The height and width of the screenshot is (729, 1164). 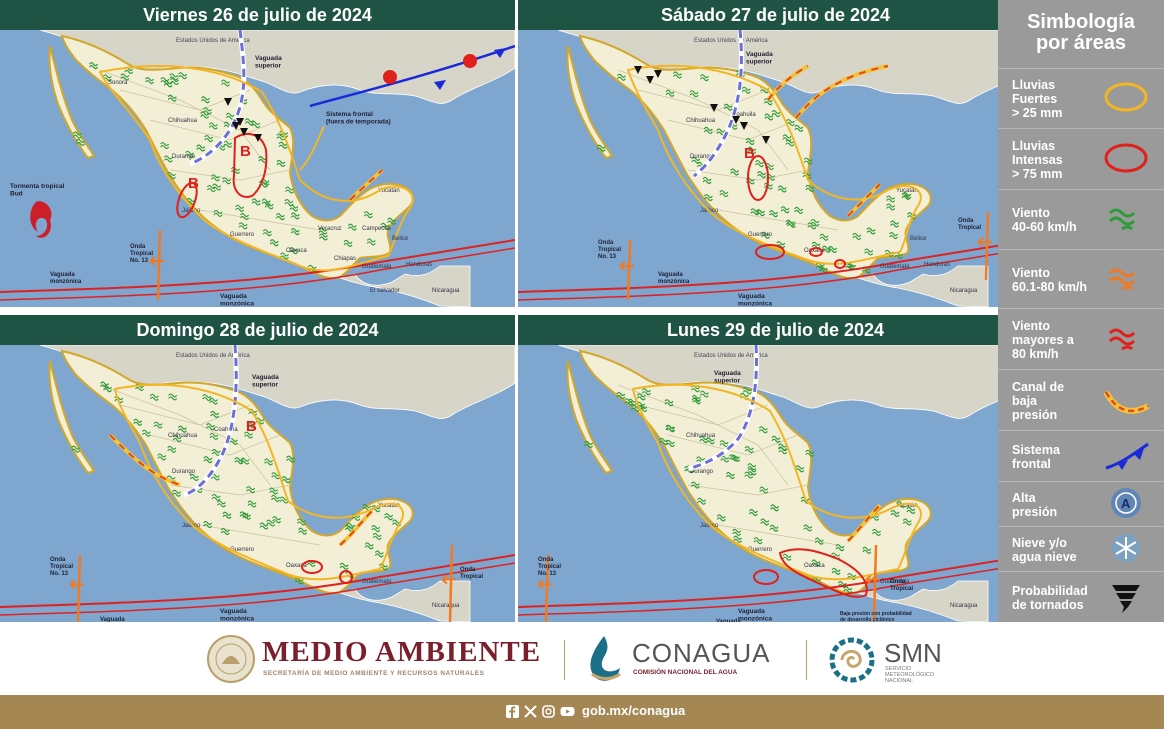 What do you see at coordinates (852, 660) in the screenshot?
I see `smn-logo-icon` at bounding box center [852, 660].